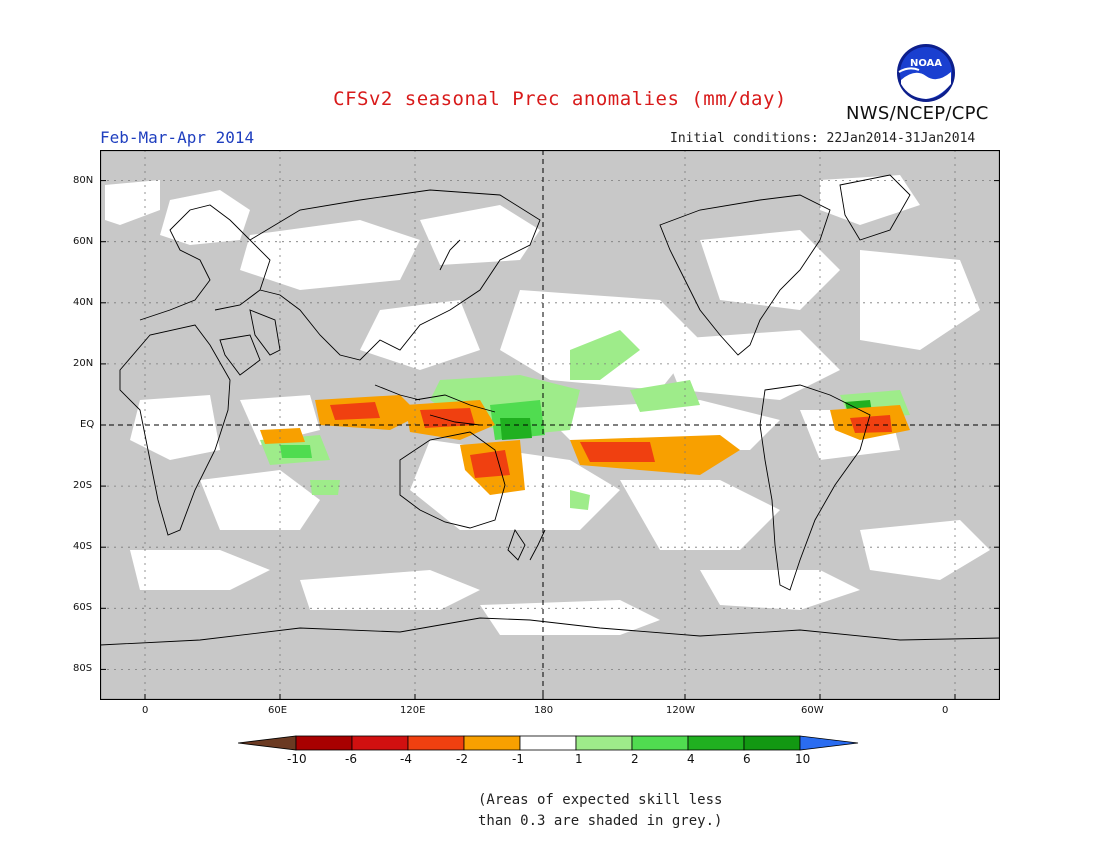 The height and width of the screenshot is (850, 1100). Describe the element at coordinates (560, 99) in the screenshot. I see `chart-title: CFSv2 seasonal Prec anomalies (mm/day)` at that location.